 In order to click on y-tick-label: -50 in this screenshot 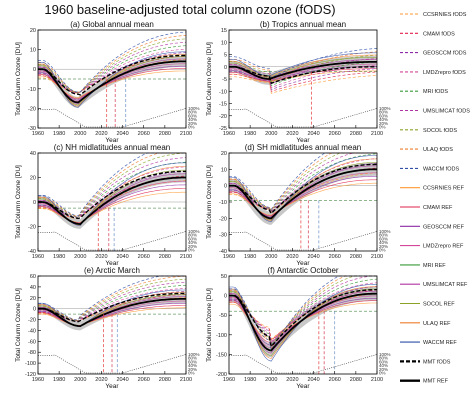, I will do `click(223, 316)`.